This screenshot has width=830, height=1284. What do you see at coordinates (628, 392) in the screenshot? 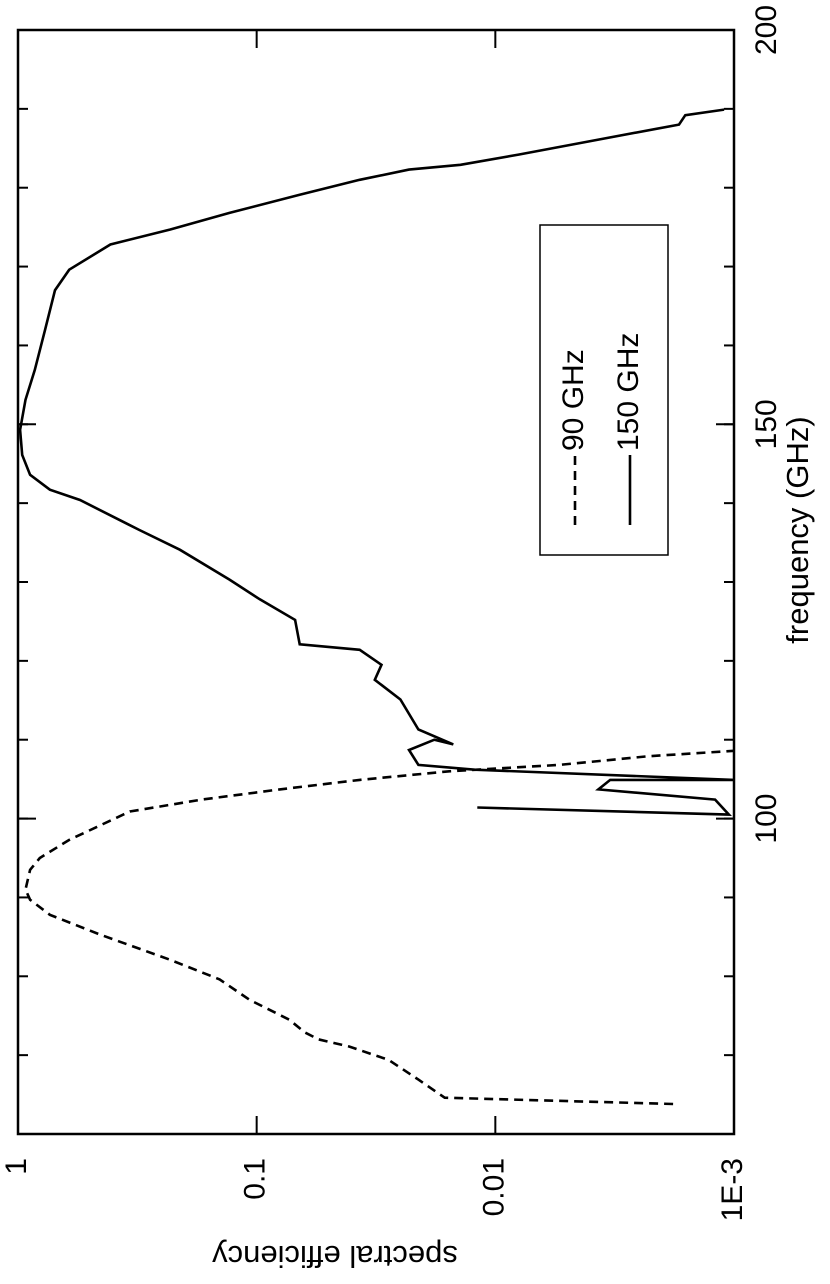
I see `legend-label: 150 GHz` at bounding box center [628, 392].